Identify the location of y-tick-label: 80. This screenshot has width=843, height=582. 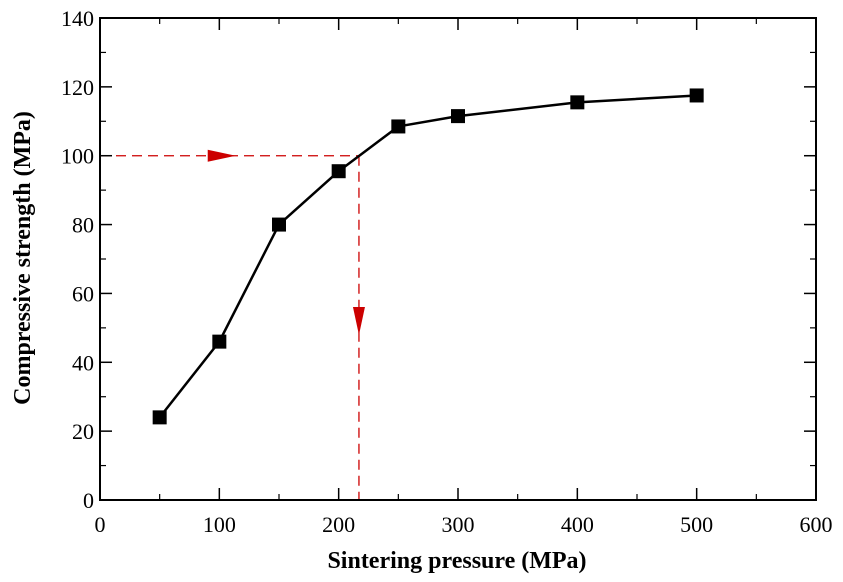
(83, 225).